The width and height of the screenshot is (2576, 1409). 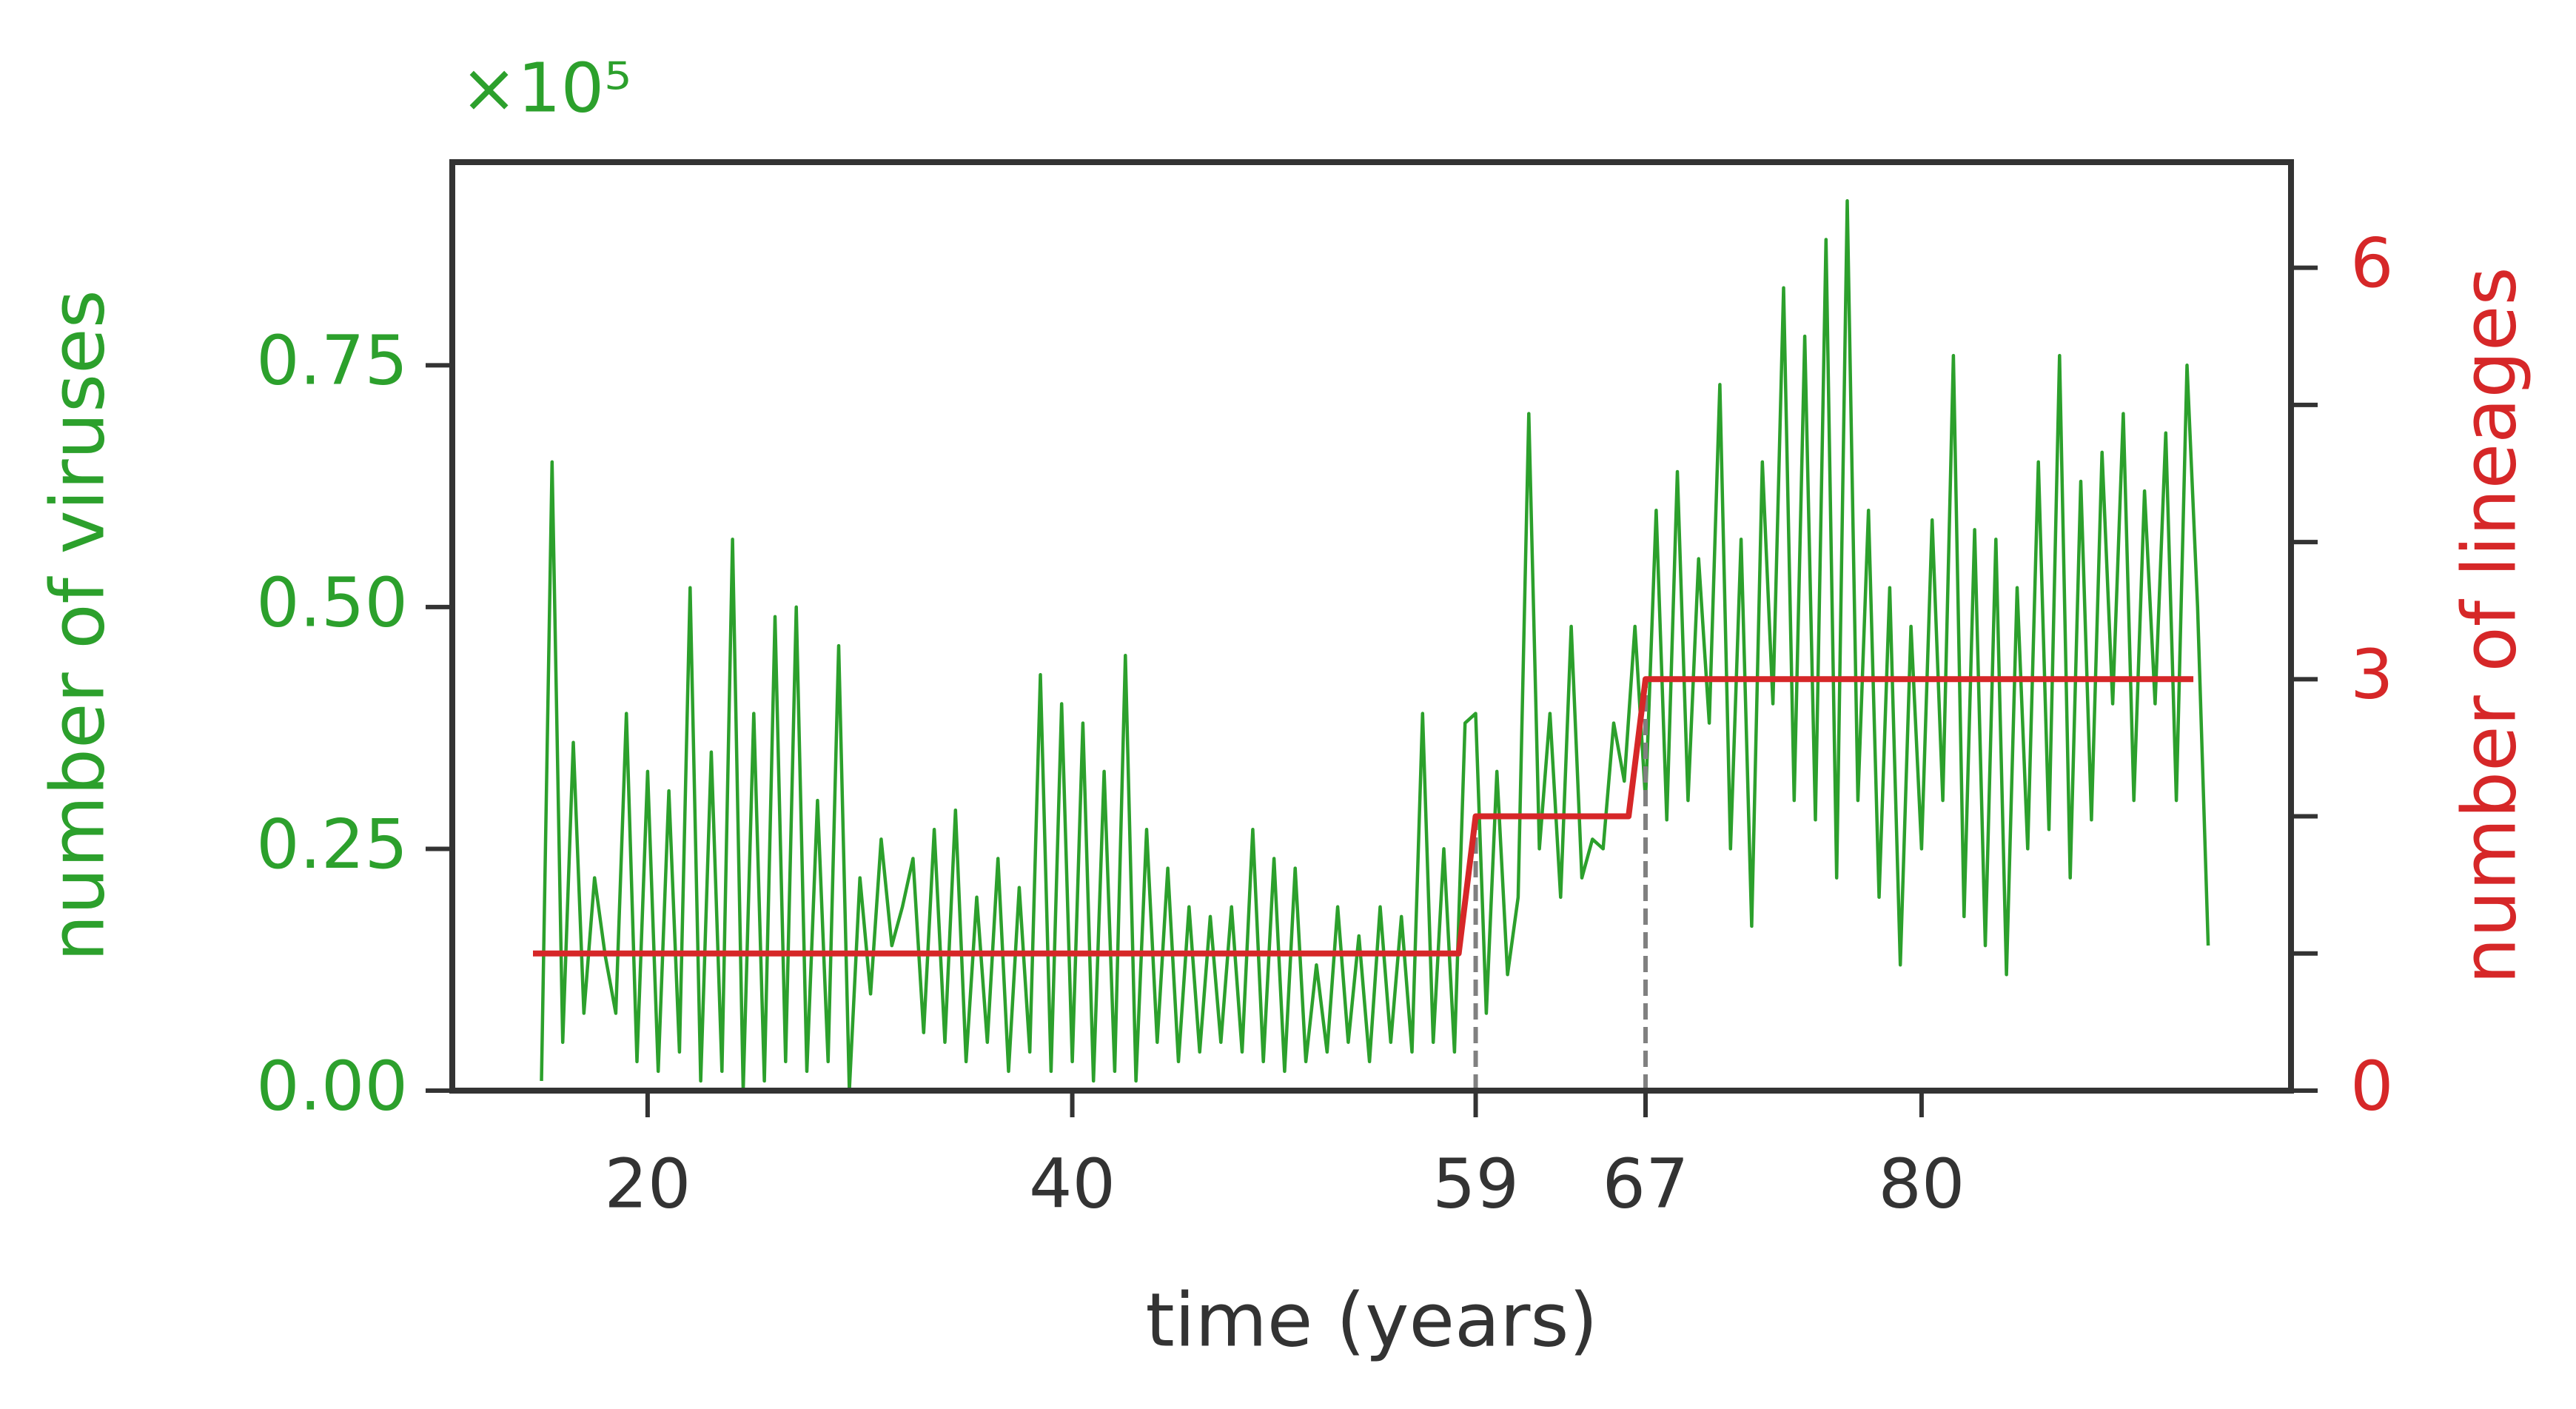 I want to click on x-tick-label: 80, so click(x=1921, y=1183).